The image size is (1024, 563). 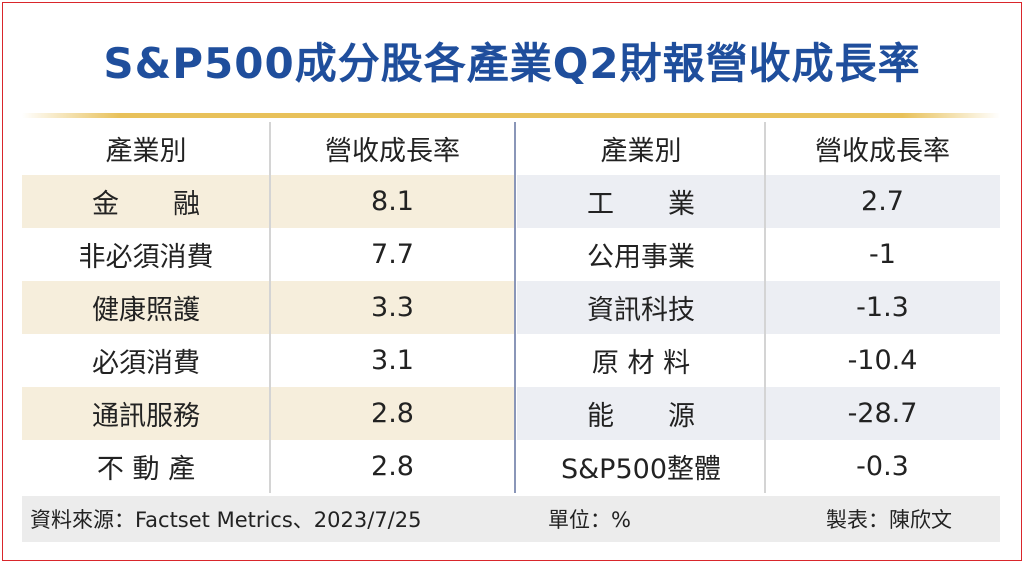 I want to click on unit: 單位：%, so click(x=589, y=520).